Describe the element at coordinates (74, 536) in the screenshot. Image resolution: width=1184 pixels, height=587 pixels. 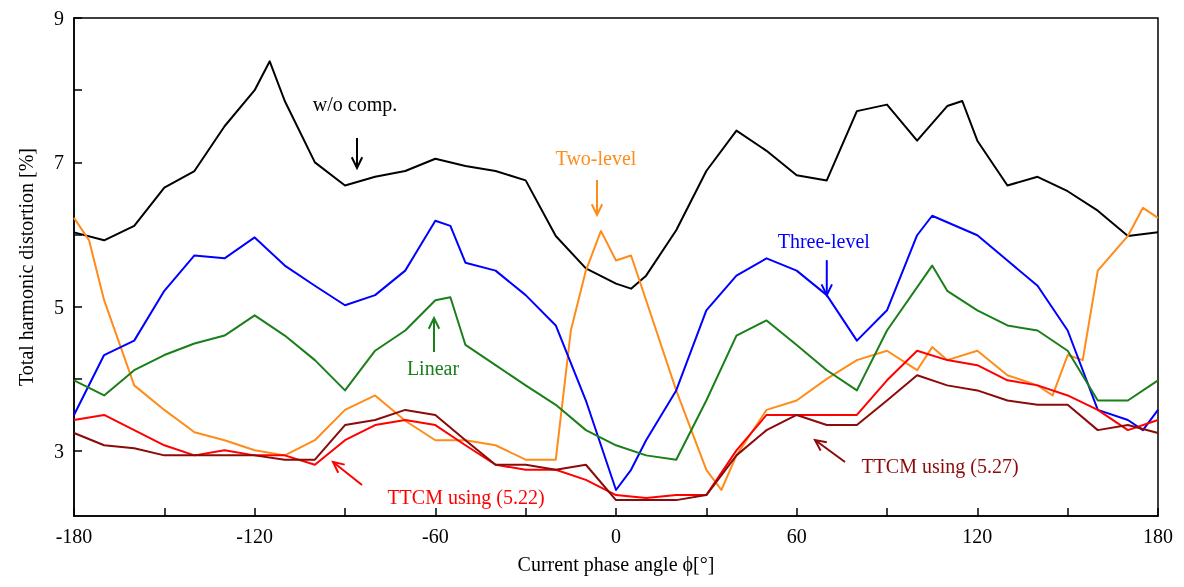
I see `x-tick-label: -180` at that location.